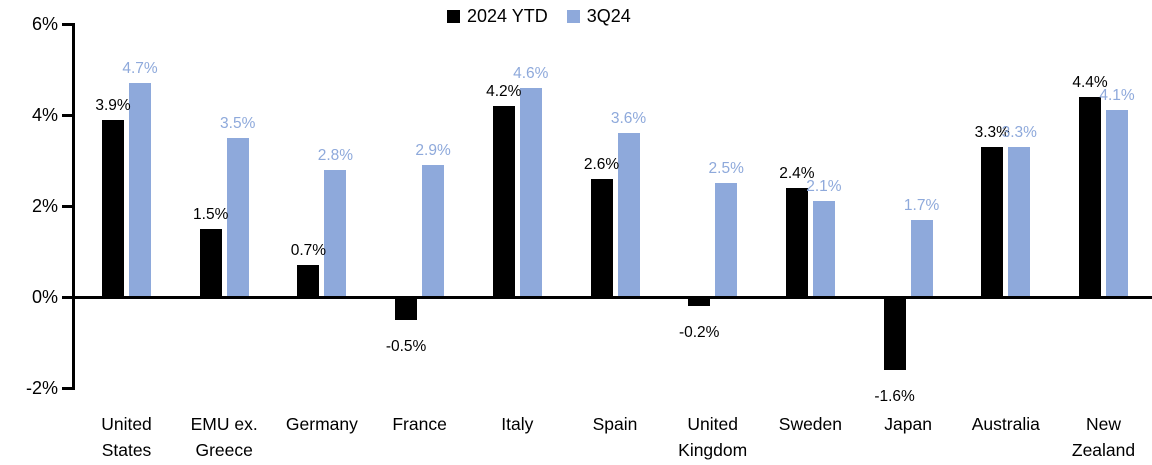  Describe the element at coordinates (113, 105) in the screenshot. I see `data-label-2024-ytd: 3.9%` at that location.